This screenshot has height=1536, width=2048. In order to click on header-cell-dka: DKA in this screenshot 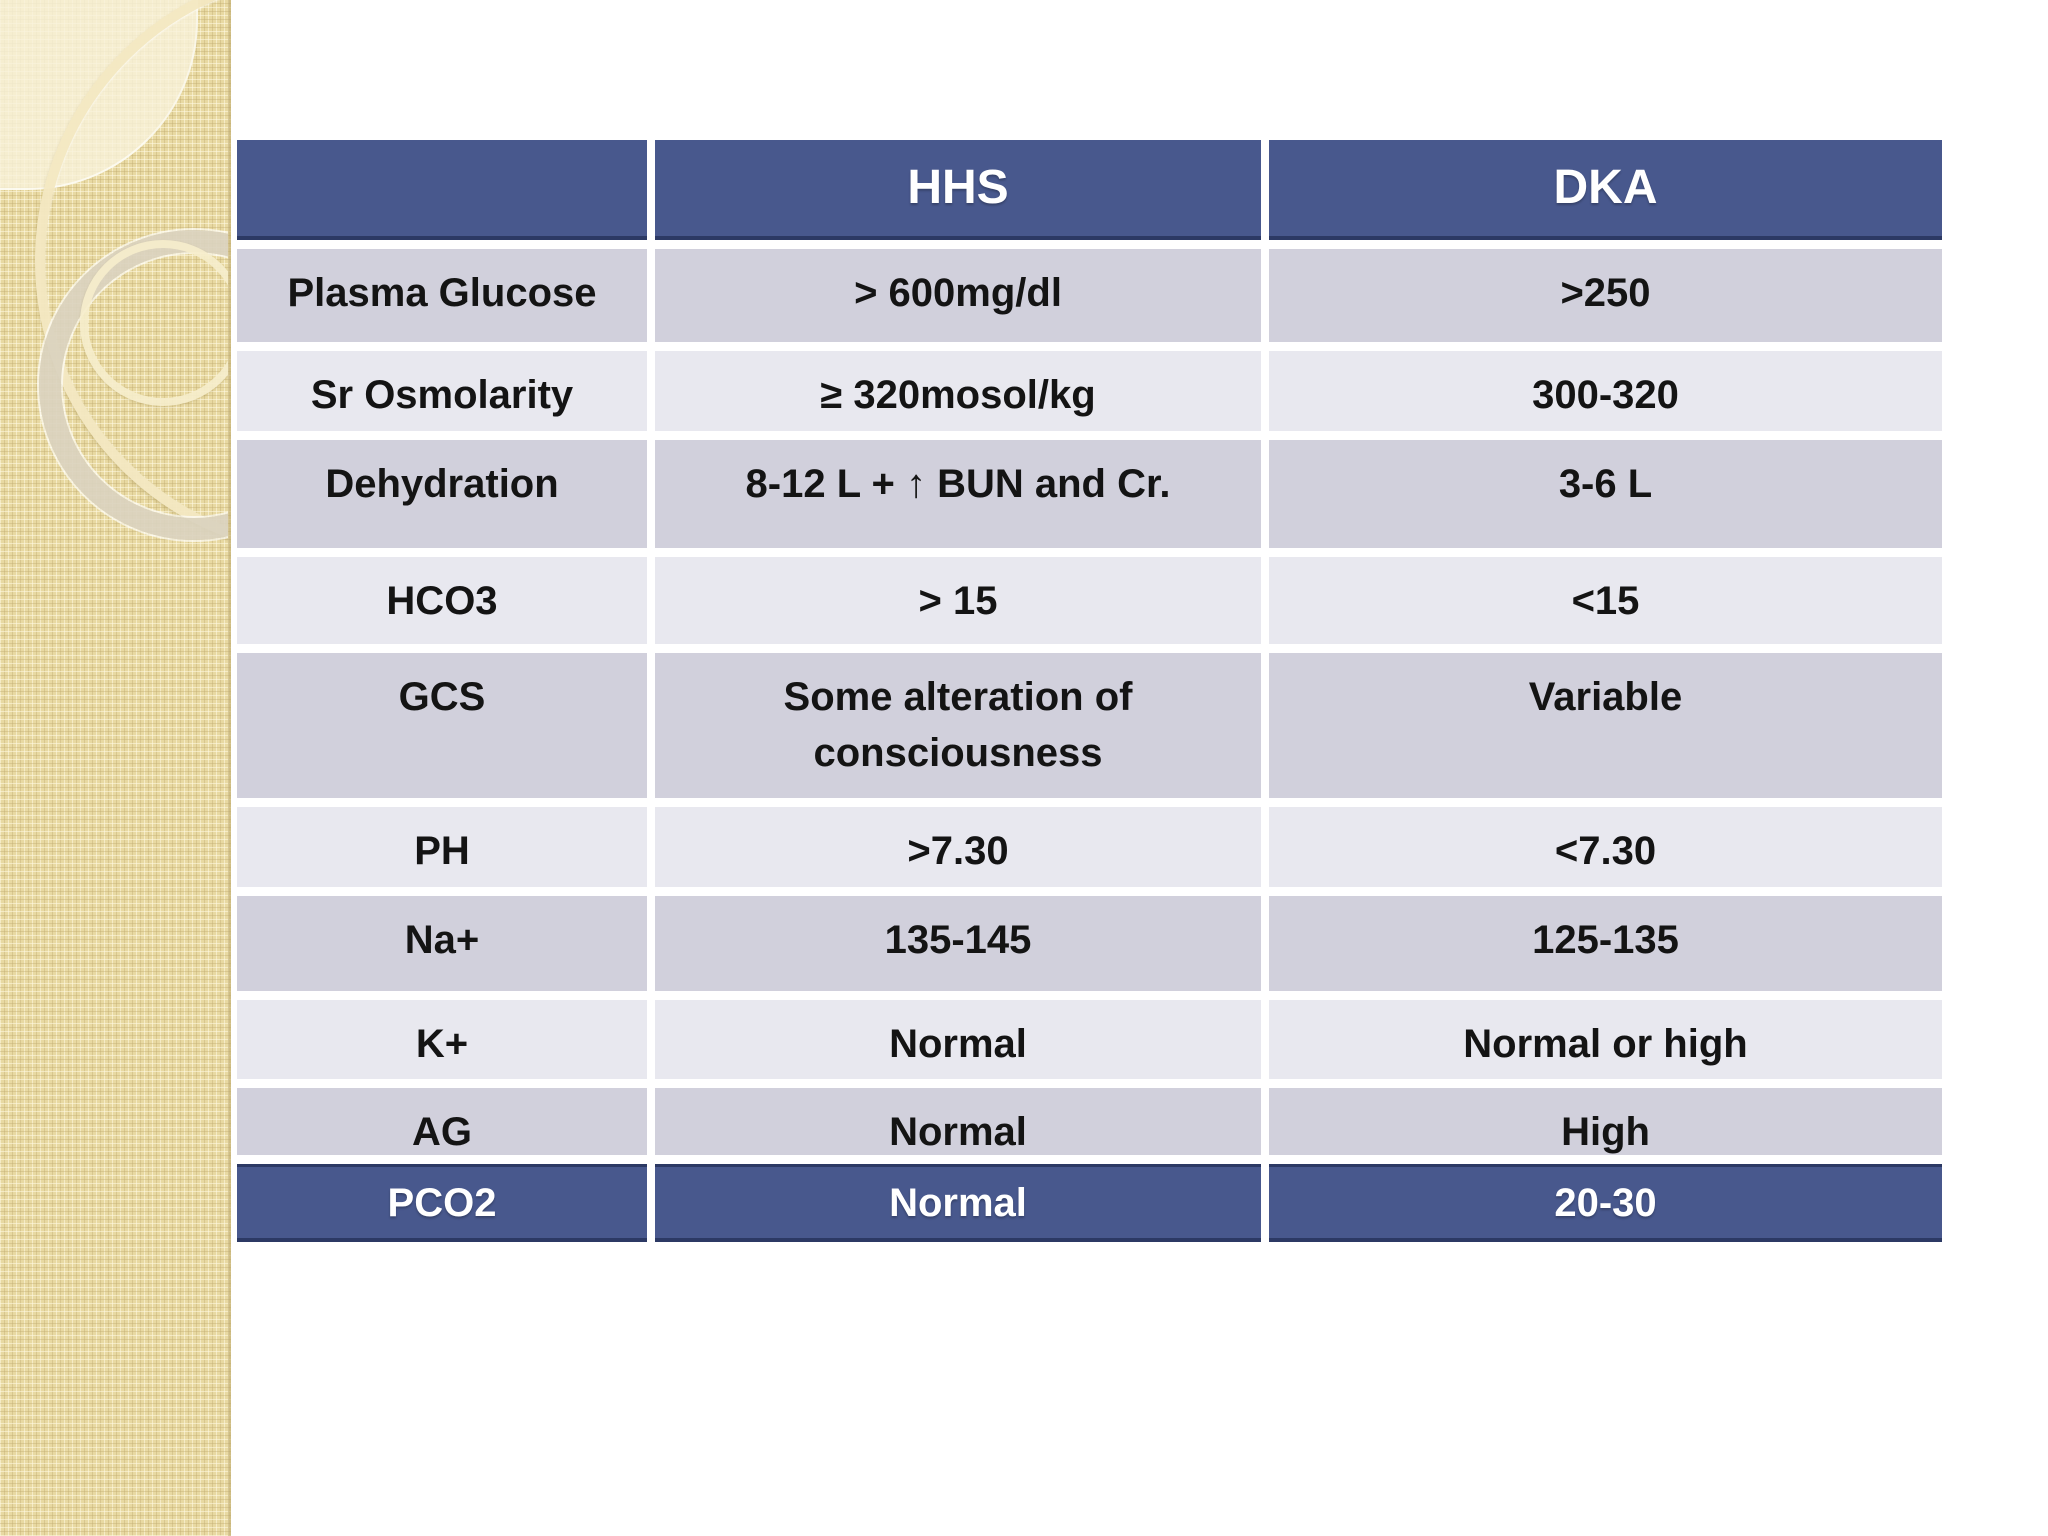, I will do `click(1605, 190)`.